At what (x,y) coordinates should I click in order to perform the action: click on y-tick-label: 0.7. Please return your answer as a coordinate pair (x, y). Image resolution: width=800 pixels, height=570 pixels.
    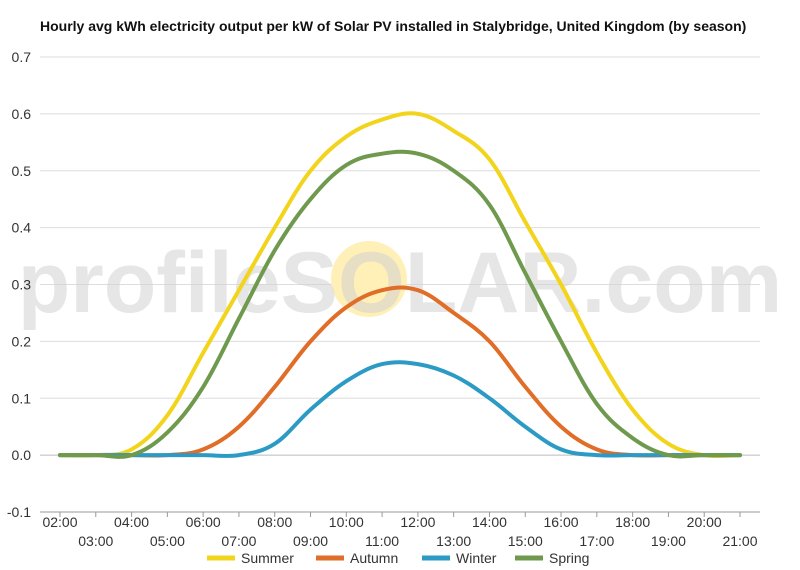
    Looking at the image, I should click on (22, 57).